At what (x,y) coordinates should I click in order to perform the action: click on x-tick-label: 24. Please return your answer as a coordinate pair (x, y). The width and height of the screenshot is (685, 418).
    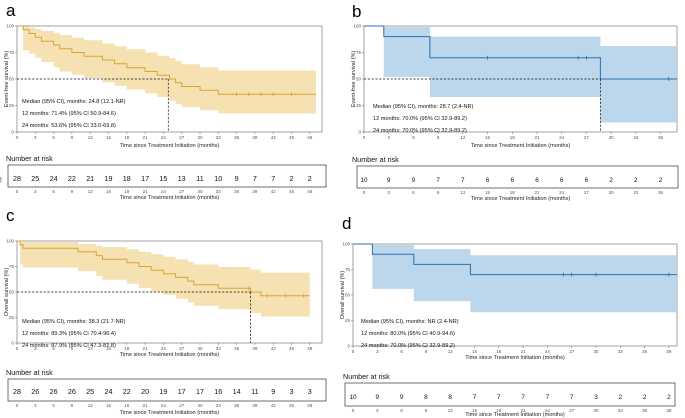
    Looking at the image, I should click on (164, 137).